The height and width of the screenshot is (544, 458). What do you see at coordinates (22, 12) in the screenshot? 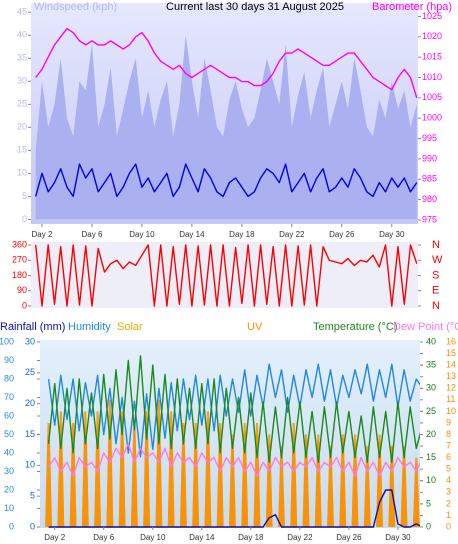
I see `y-tick-label: 45` at bounding box center [22, 12].